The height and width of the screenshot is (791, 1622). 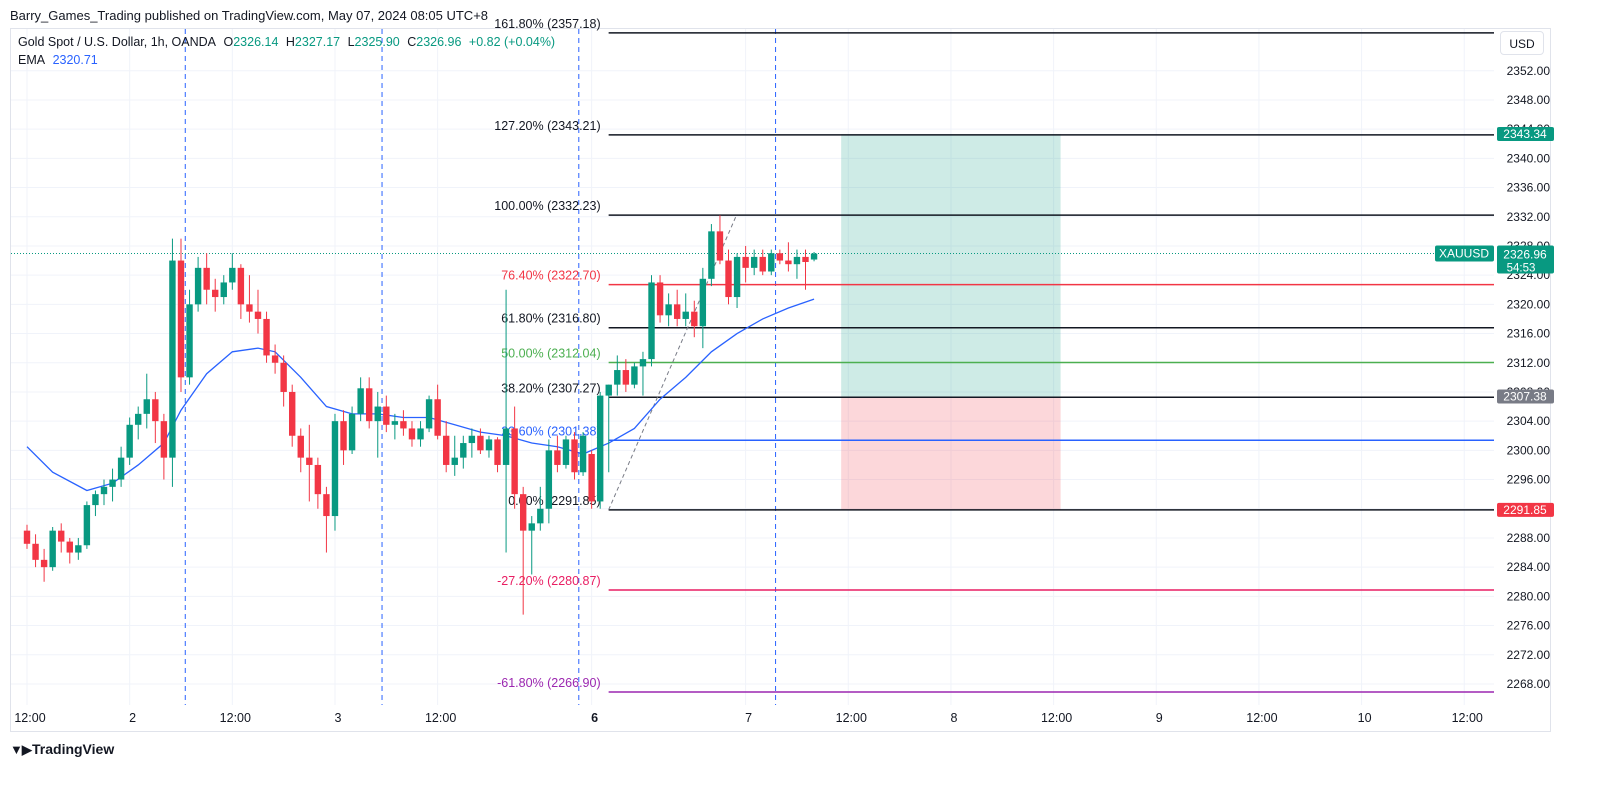 What do you see at coordinates (547, 206) in the screenshot?
I see `fib-level-label: 100.00% (2332.23)` at bounding box center [547, 206].